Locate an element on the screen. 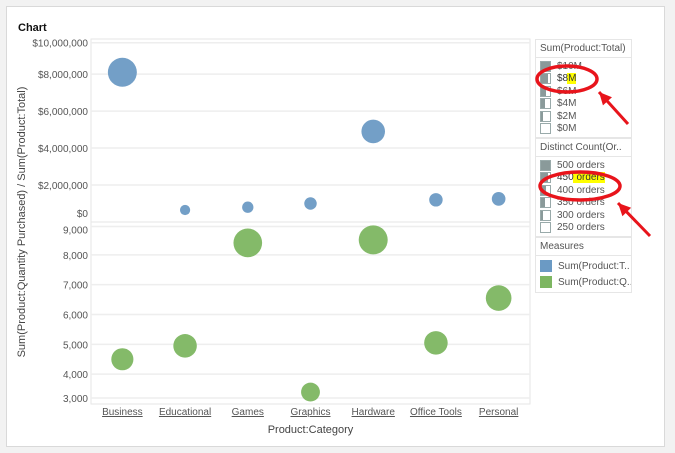 The height and width of the screenshot is (453, 675). legend-title-total: Sum(Product:Total) is located at coordinates (583, 48).